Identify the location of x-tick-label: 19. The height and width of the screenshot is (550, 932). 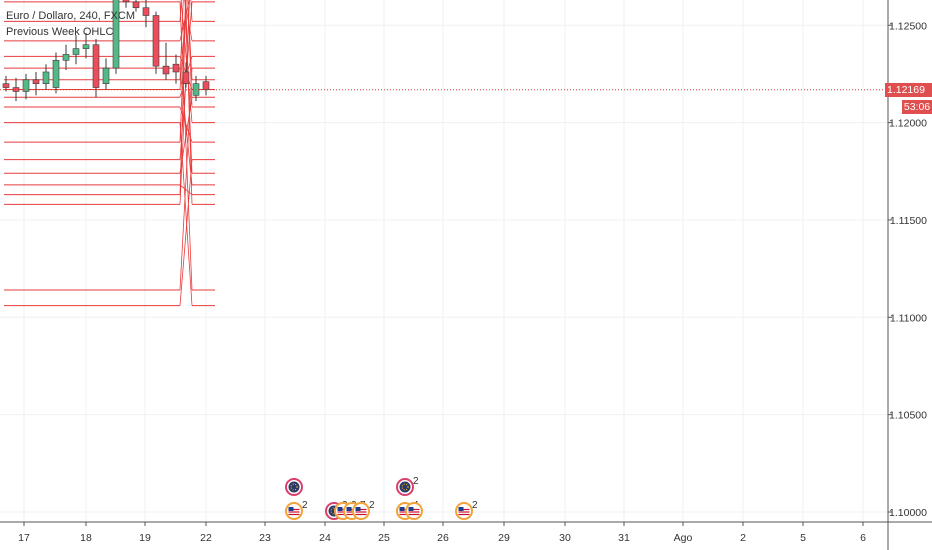
(145, 538).